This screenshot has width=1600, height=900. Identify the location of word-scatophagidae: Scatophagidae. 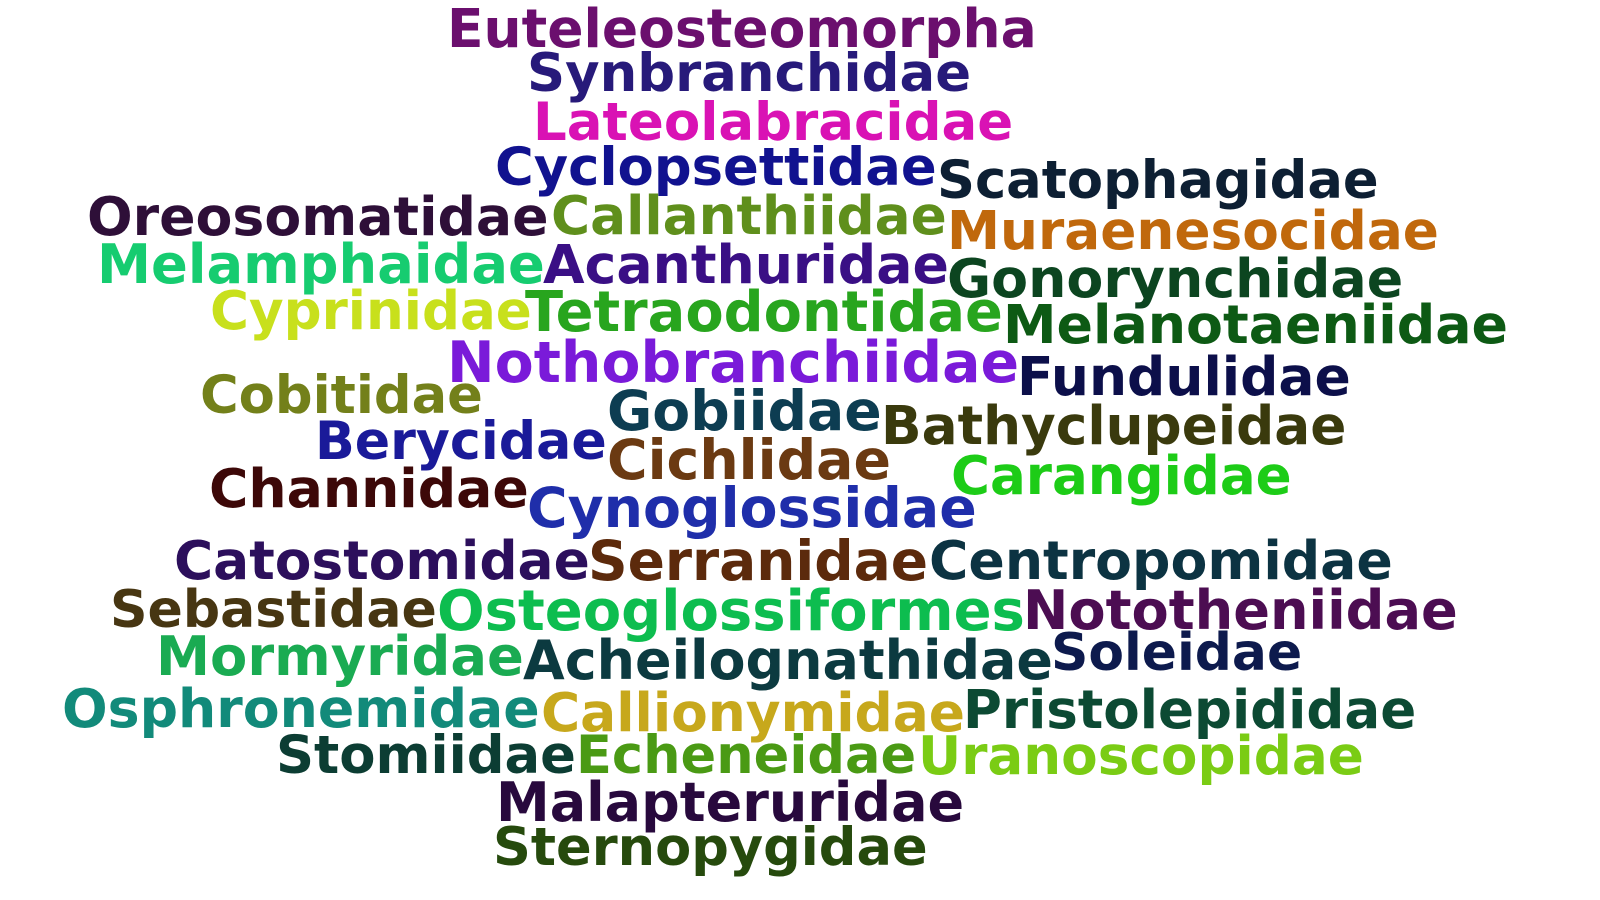
(1158, 180).